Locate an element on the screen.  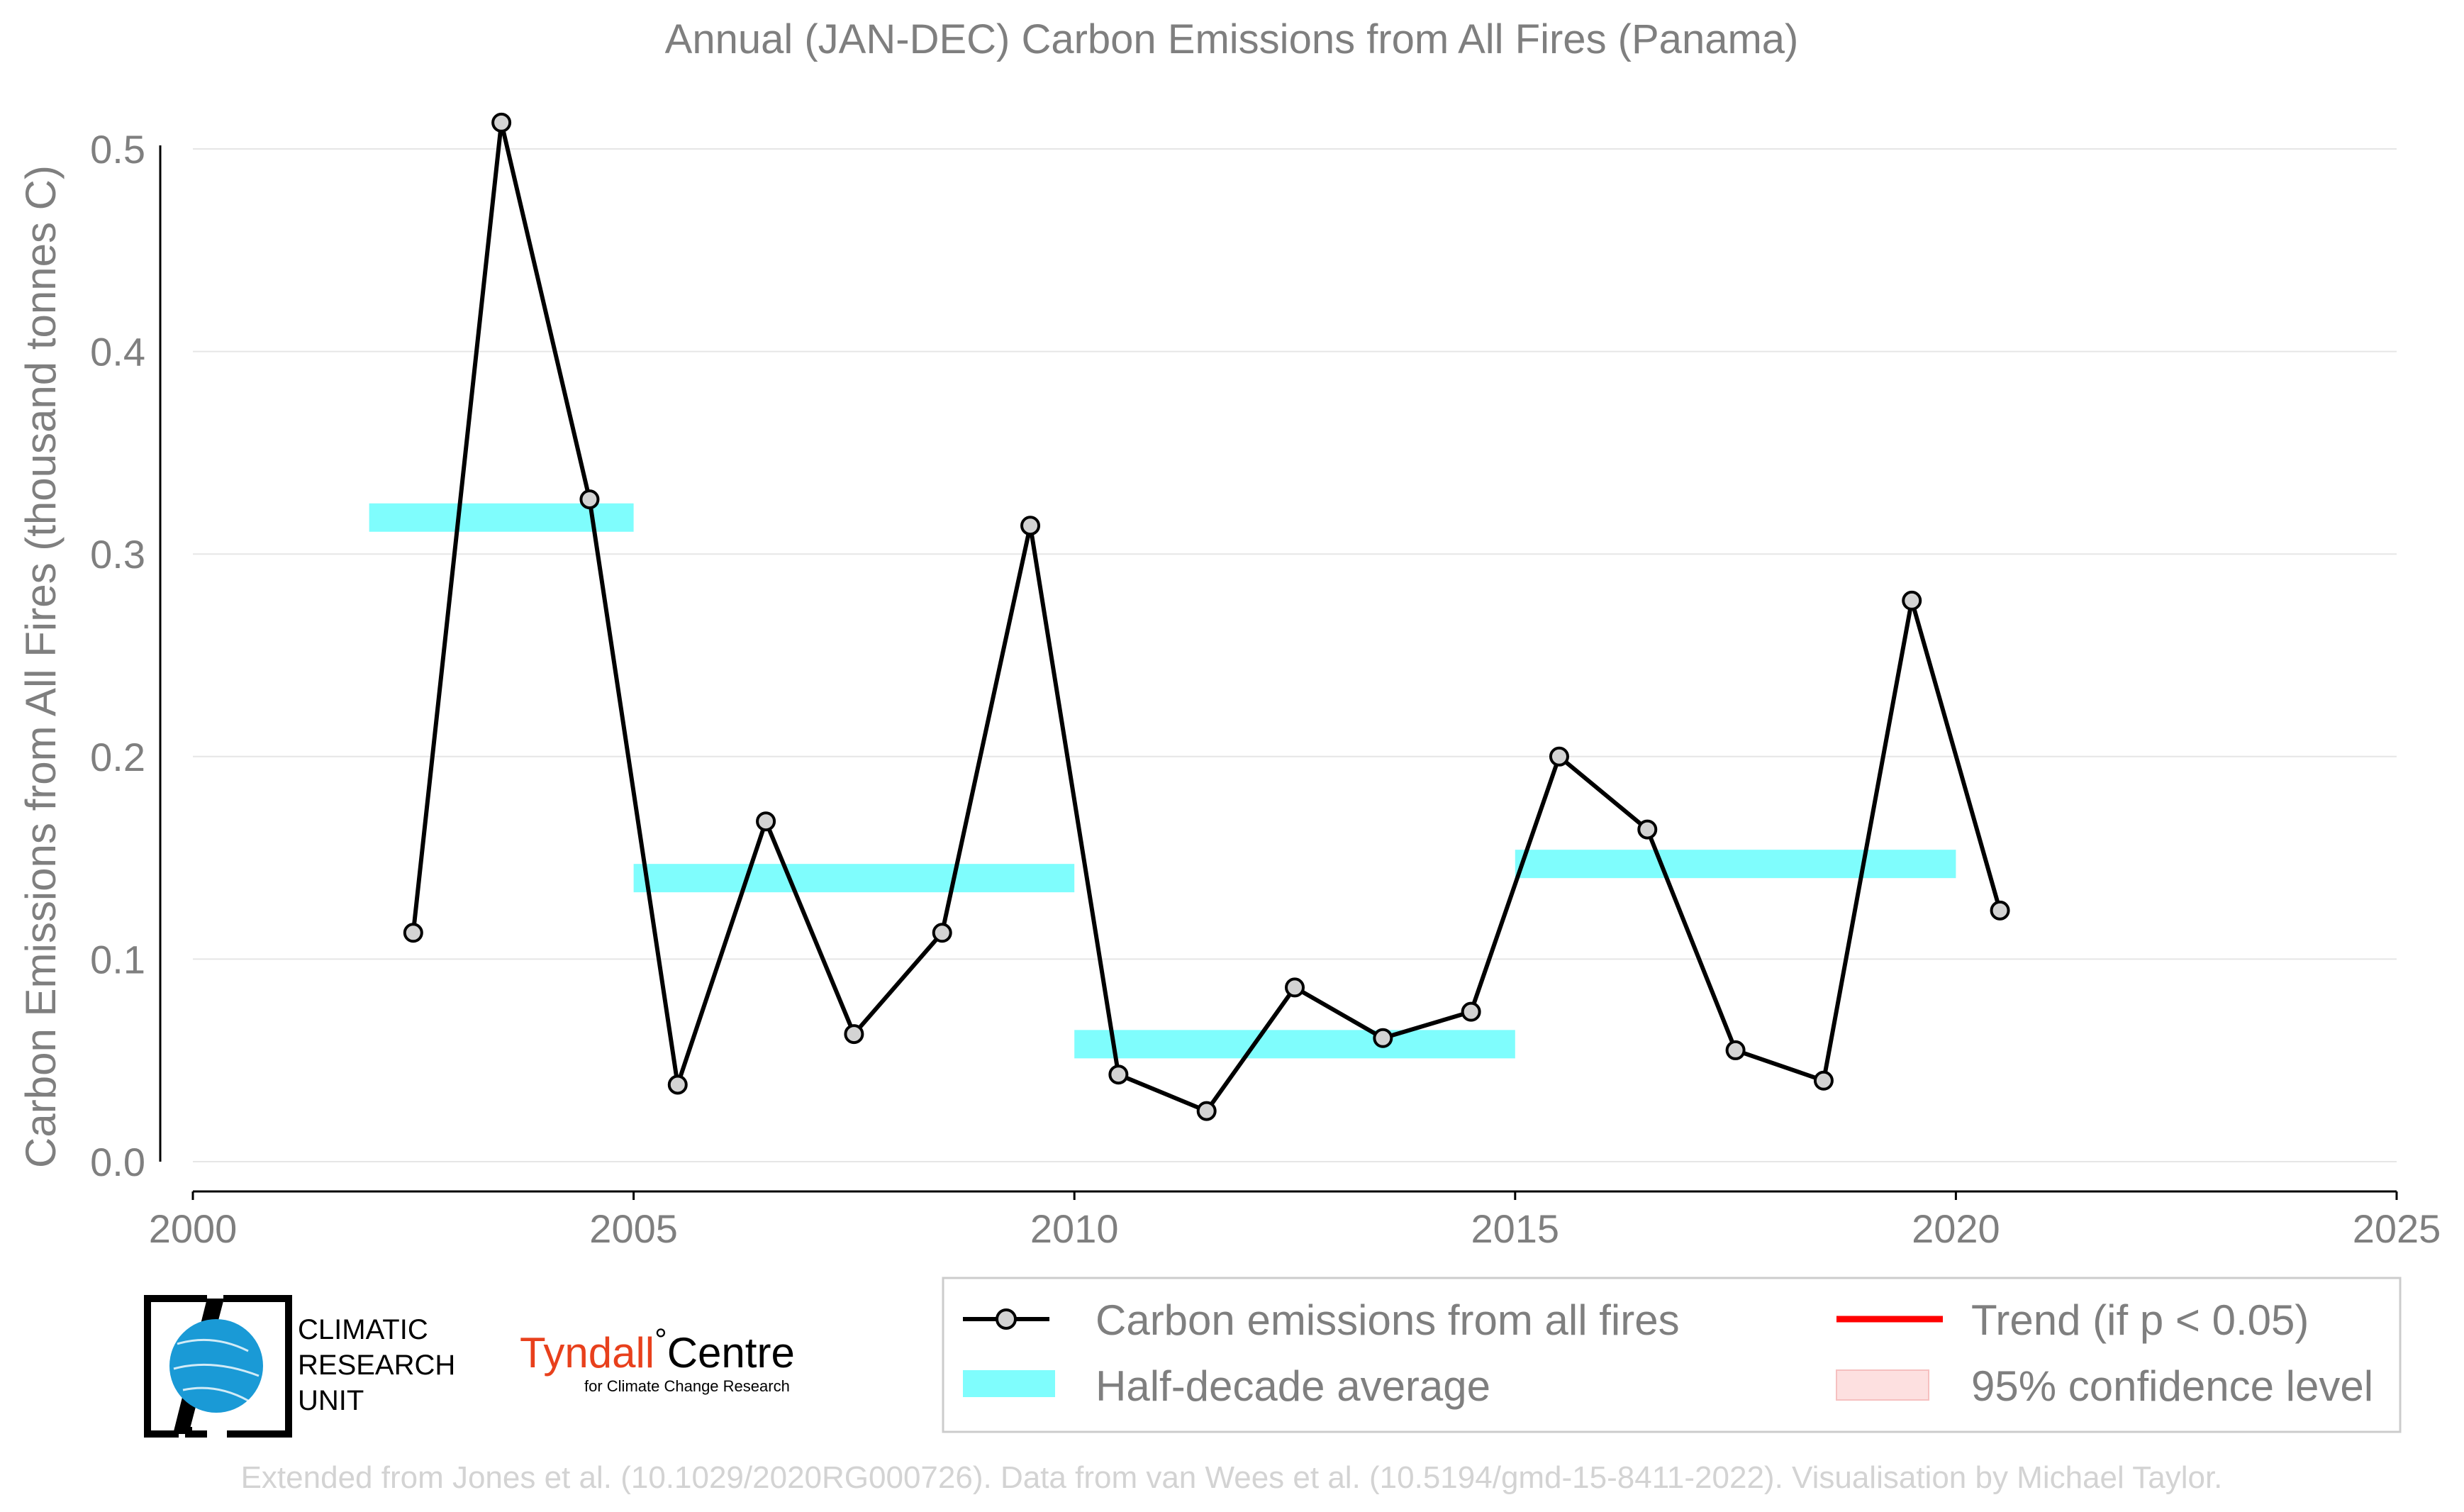
legend-marker-icon is located at coordinates (1006, 1319).